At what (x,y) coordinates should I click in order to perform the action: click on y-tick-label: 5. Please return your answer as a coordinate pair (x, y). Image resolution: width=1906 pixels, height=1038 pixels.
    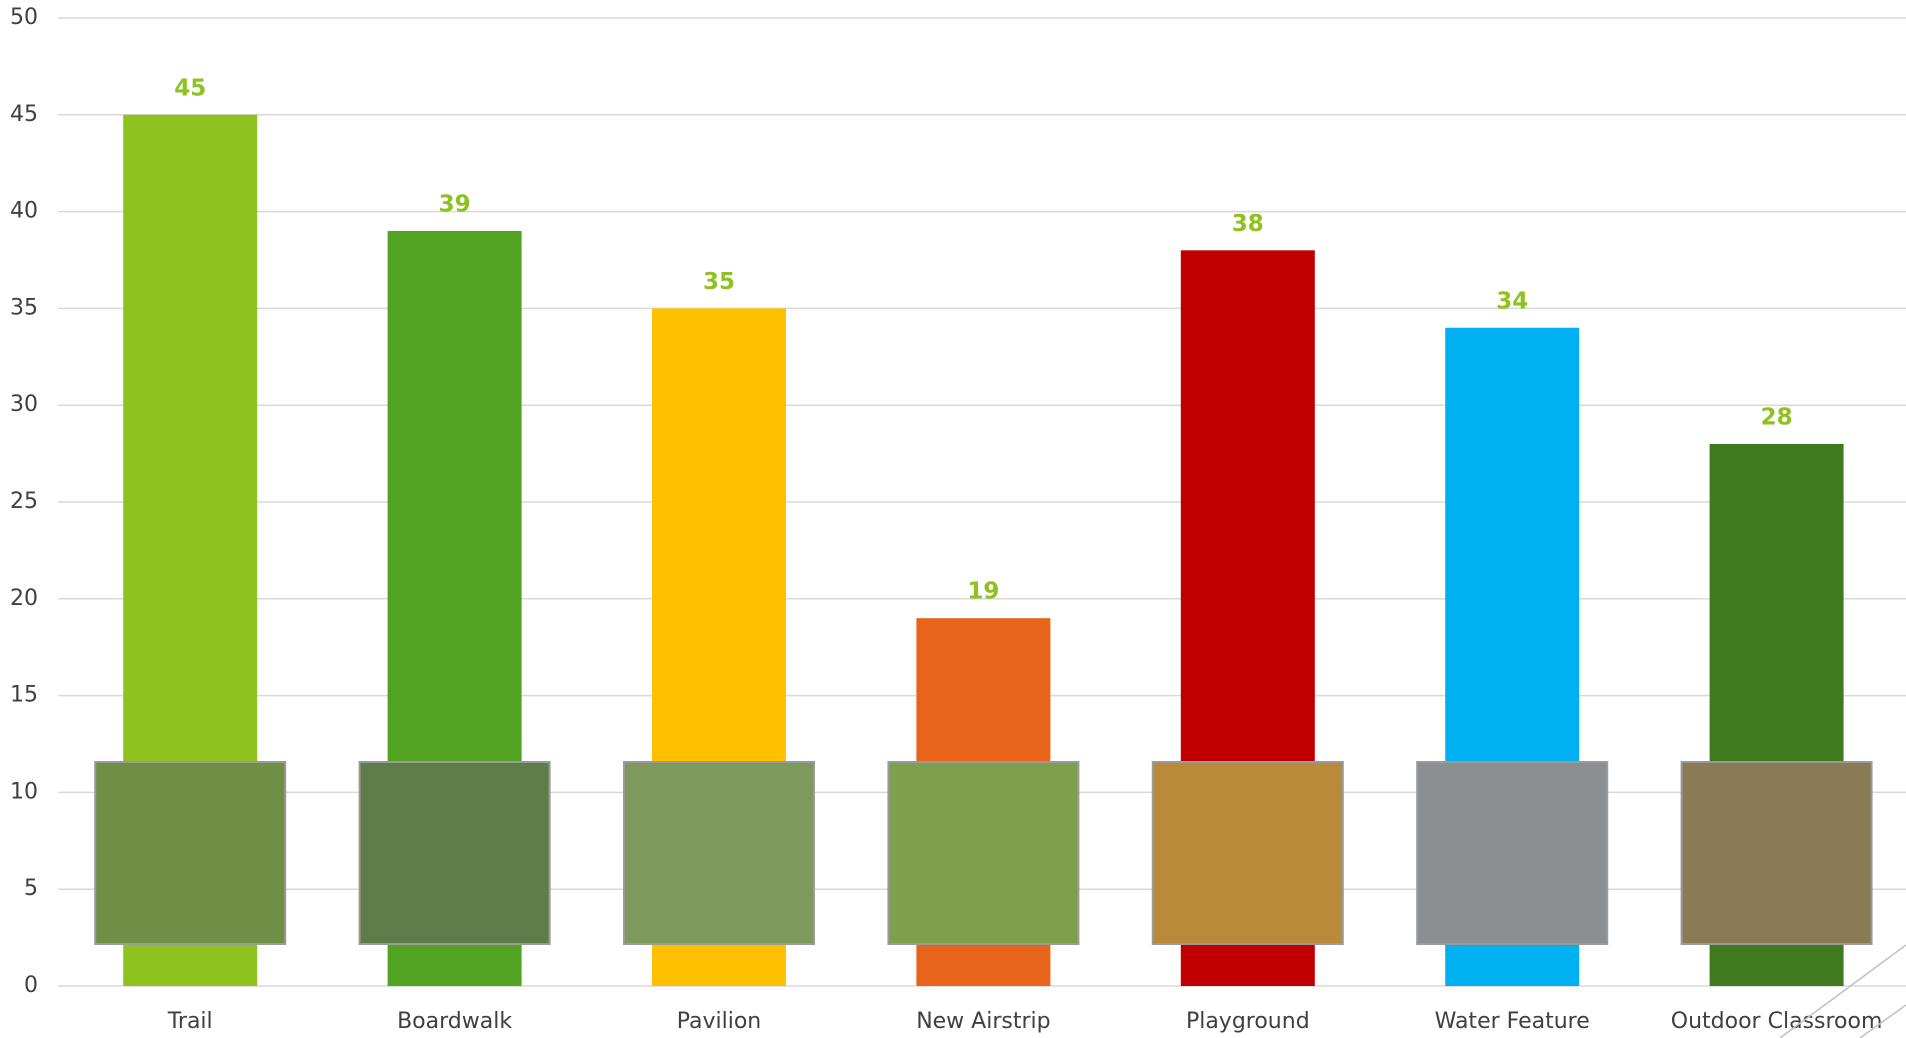
    Looking at the image, I should click on (31, 888).